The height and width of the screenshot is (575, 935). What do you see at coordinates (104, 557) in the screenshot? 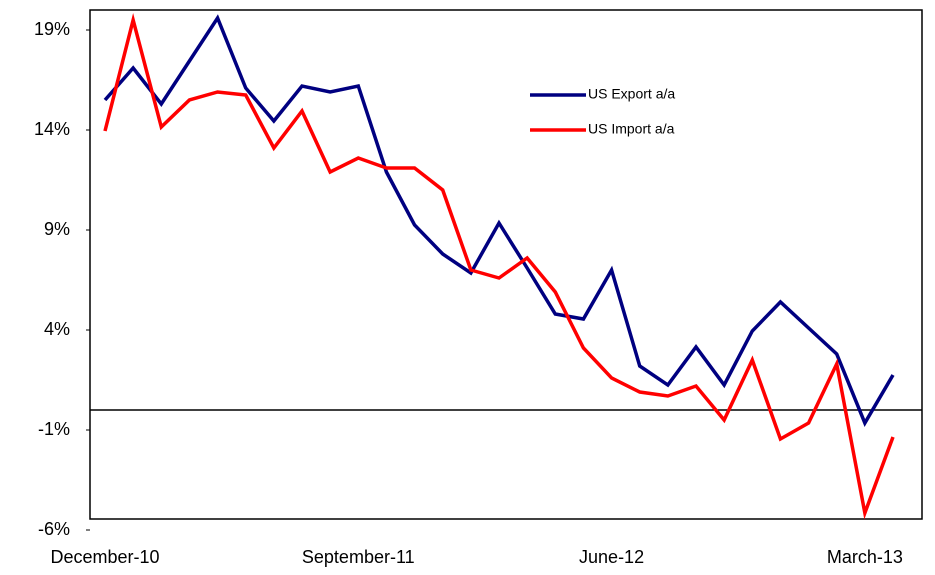
I see `x-tick-label: December-10` at bounding box center [104, 557].